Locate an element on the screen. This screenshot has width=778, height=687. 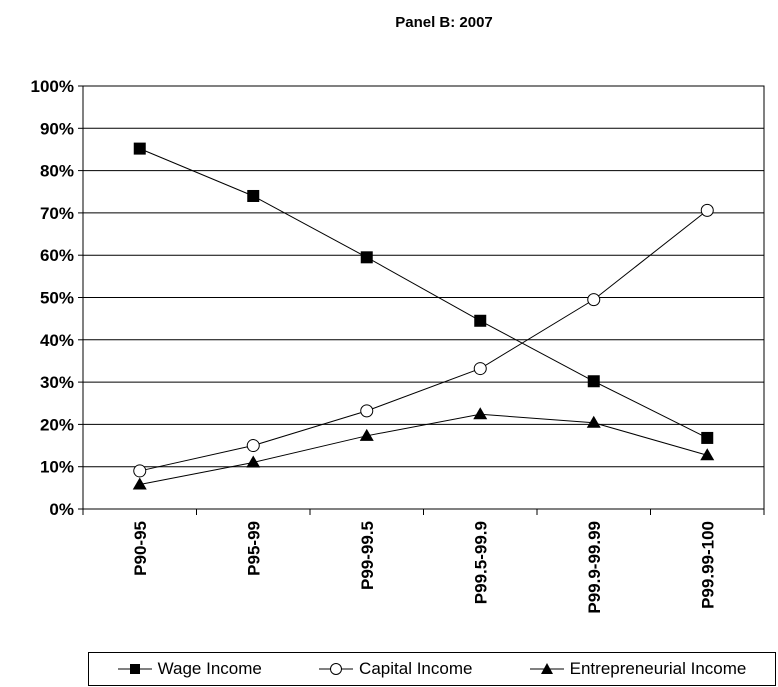
x-tick-label: P99.5-99.9 is located at coordinates (480, 562).